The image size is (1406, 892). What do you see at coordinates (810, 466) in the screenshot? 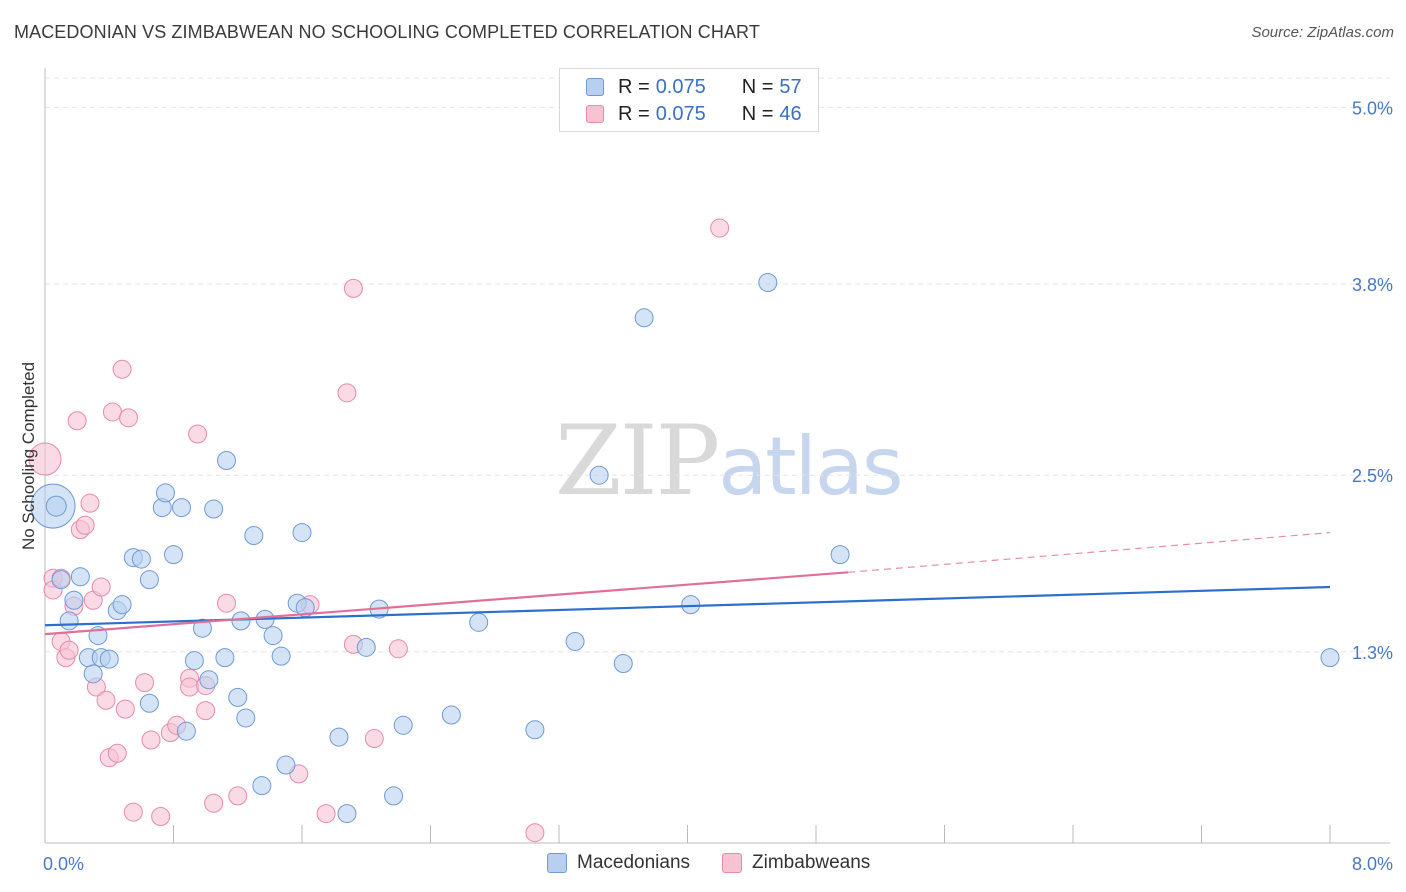
I see `watermark-atlas: atlas` at bounding box center [810, 466].